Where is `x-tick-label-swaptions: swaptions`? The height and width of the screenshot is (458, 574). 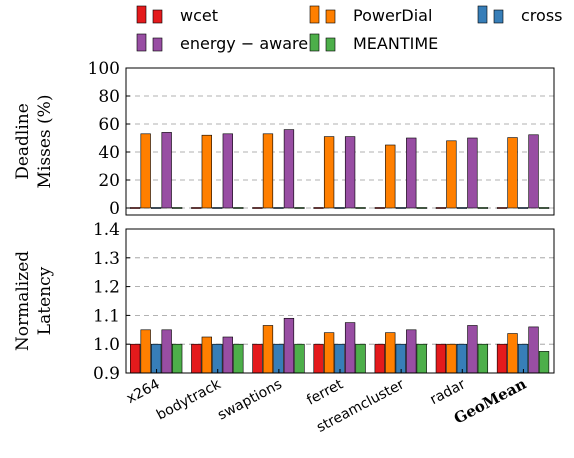 x-tick-label-swaptions: swaptions is located at coordinates (250, 399).